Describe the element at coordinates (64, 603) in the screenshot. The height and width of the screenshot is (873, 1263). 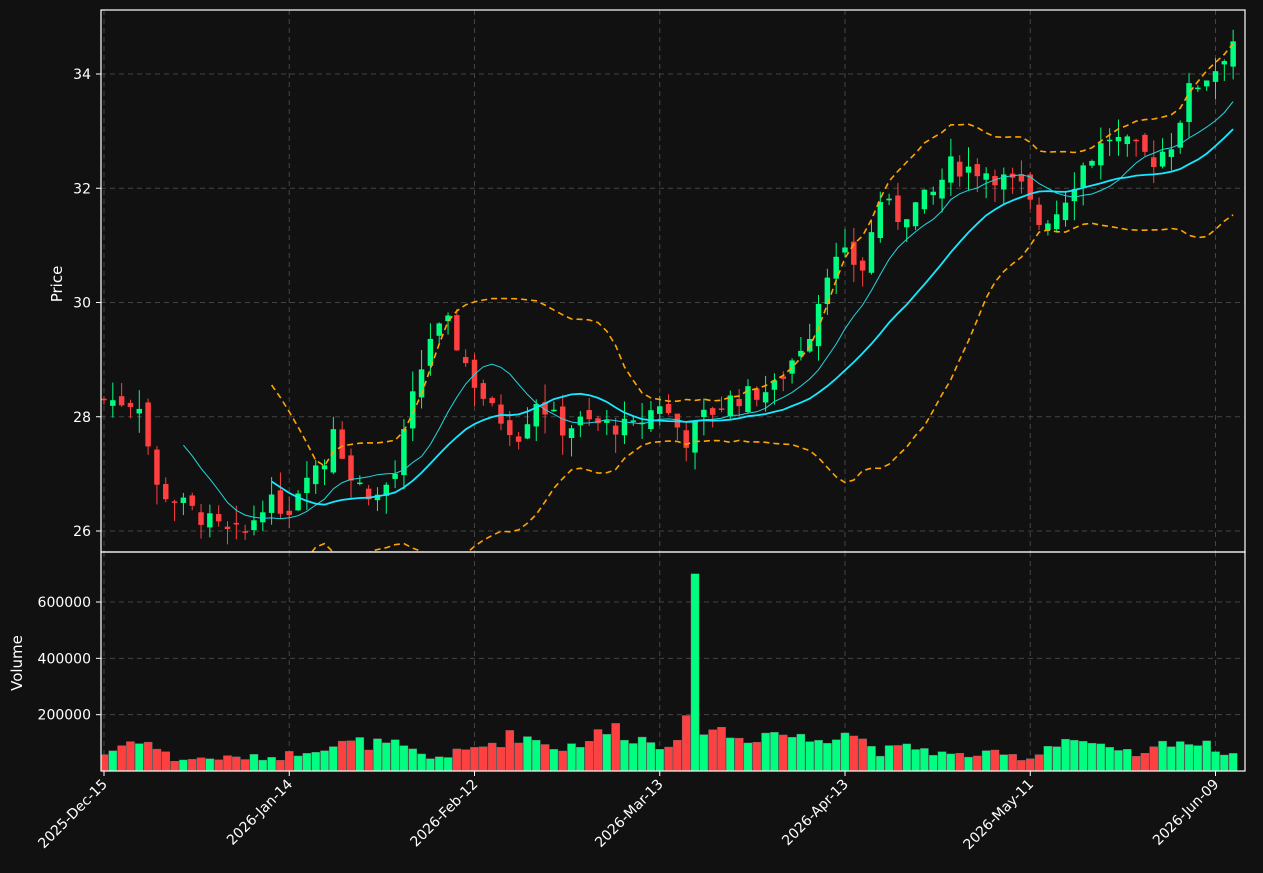
I see `volume-tick-label: 600000` at that location.